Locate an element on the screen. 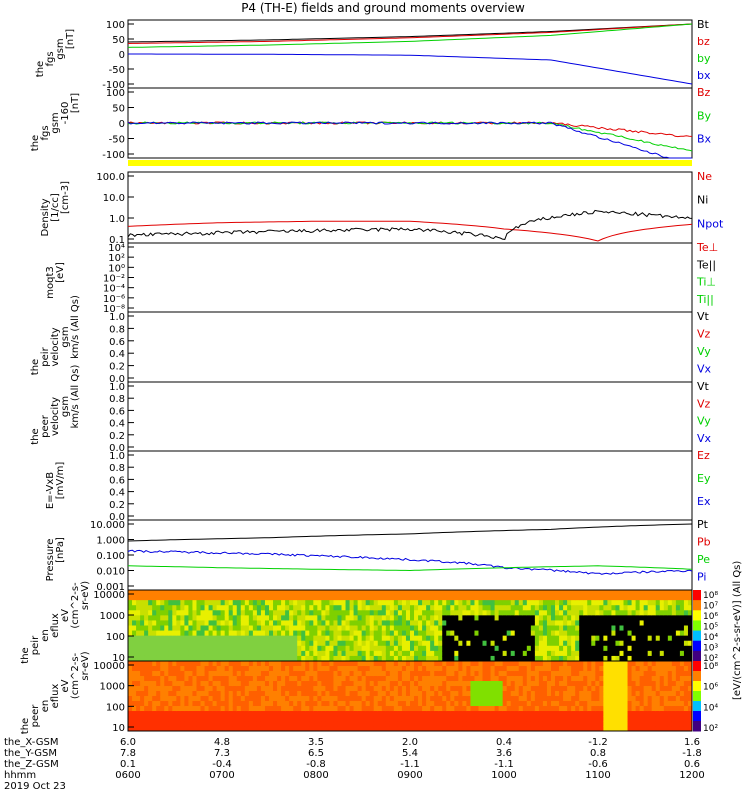 The height and width of the screenshot is (800, 750). y-tick-label: 0 is located at coordinates (122, 55).